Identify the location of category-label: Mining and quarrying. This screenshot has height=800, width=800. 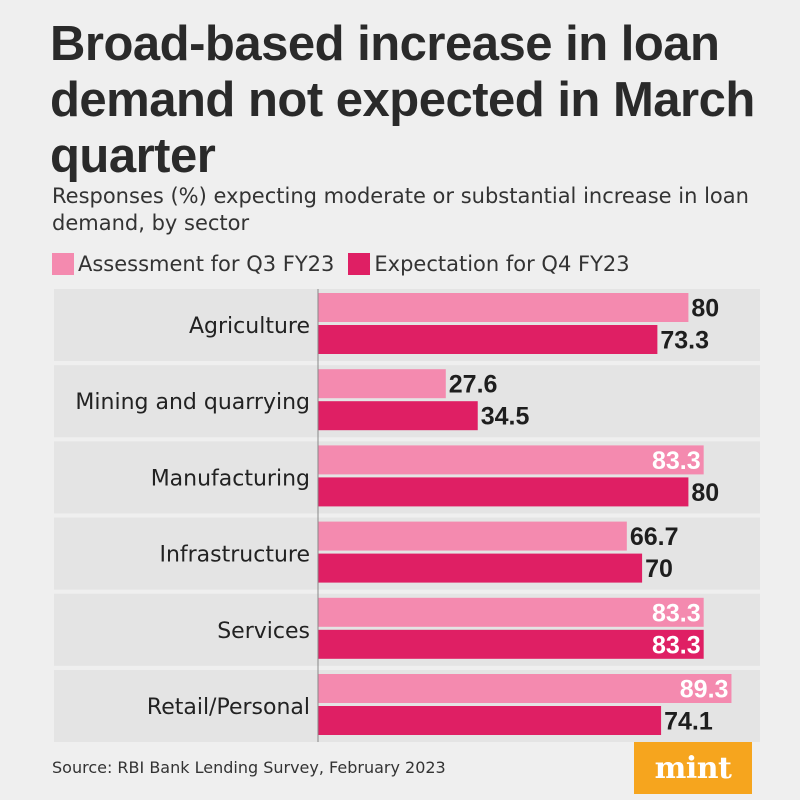
(192, 402).